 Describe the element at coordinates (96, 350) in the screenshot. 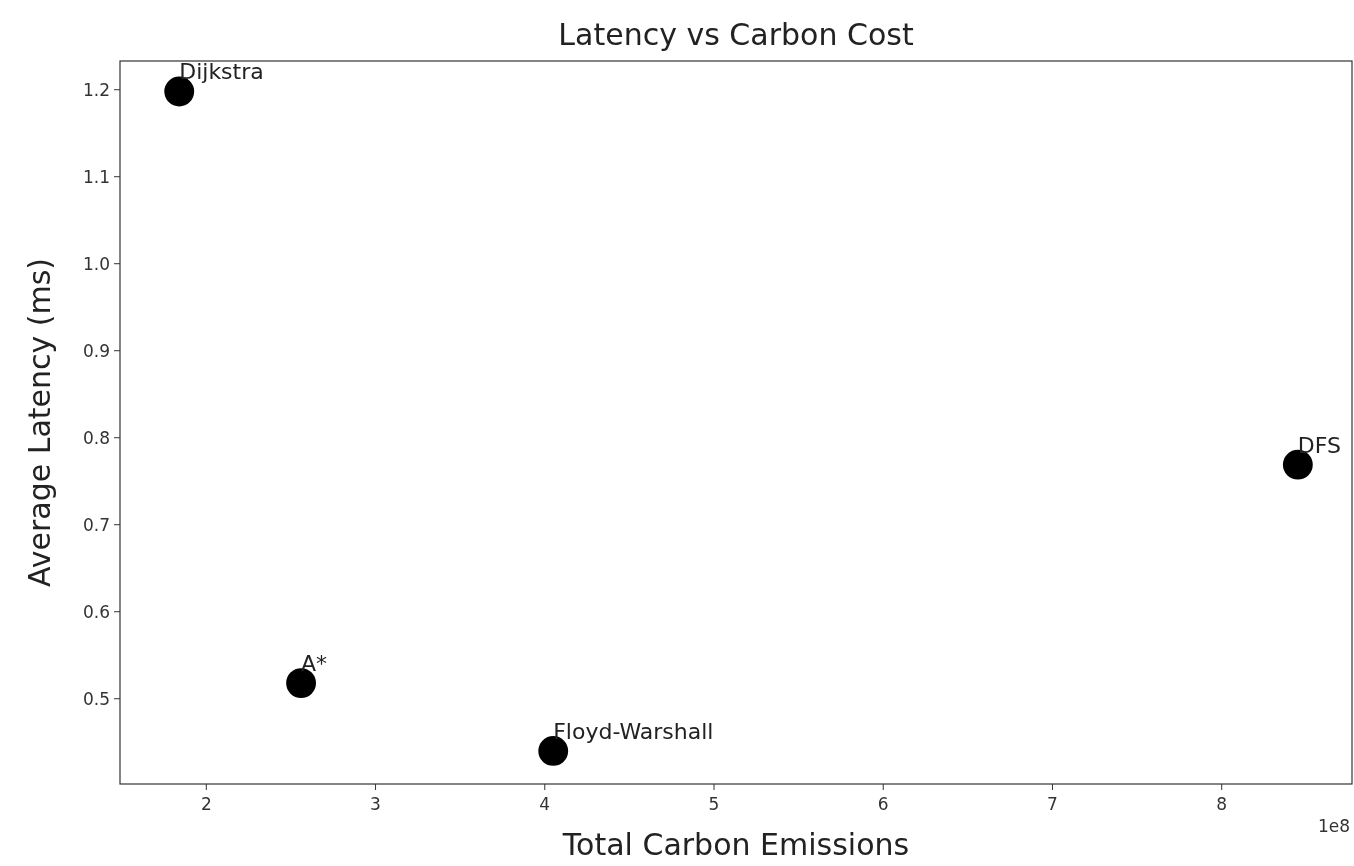

I see `y-tick-label: 0.9` at that location.